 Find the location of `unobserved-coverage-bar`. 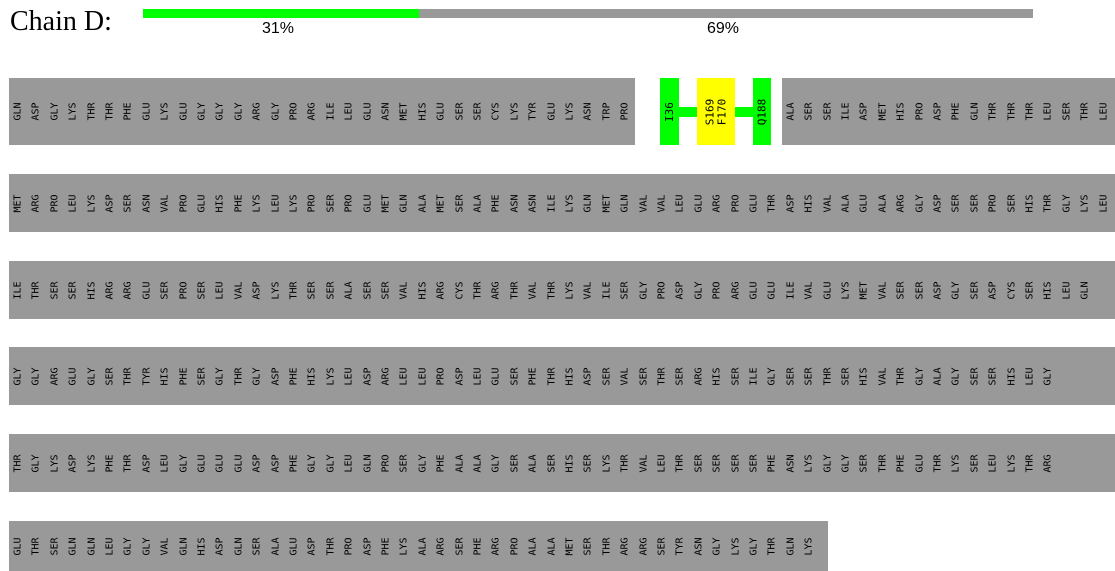

unobserved-coverage-bar is located at coordinates (726, 13).